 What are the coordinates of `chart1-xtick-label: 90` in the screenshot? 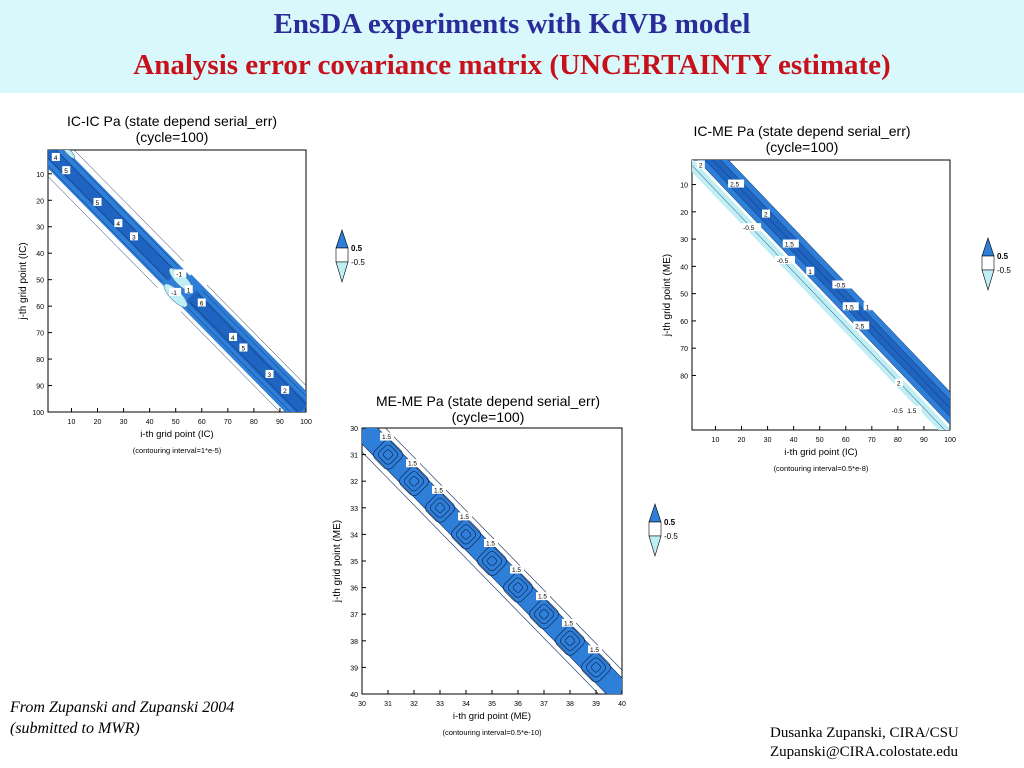 It's located at (280, 422).